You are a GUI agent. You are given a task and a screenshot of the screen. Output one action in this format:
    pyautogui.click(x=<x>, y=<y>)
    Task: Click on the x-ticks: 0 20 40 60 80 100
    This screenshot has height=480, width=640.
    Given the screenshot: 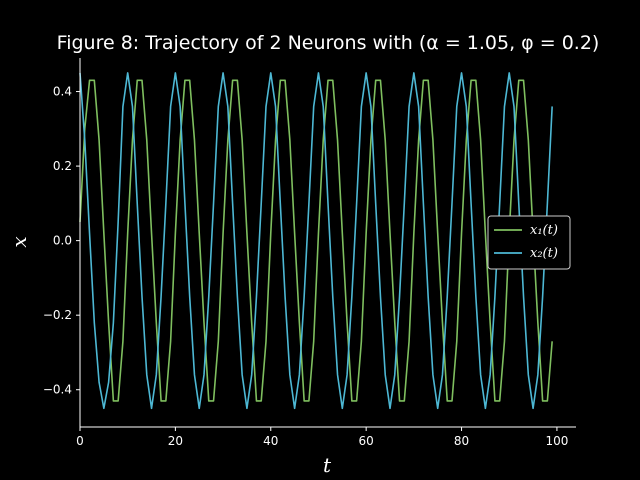 What is the action you would take?
    pyautogui.click(x=322, y=437)
    